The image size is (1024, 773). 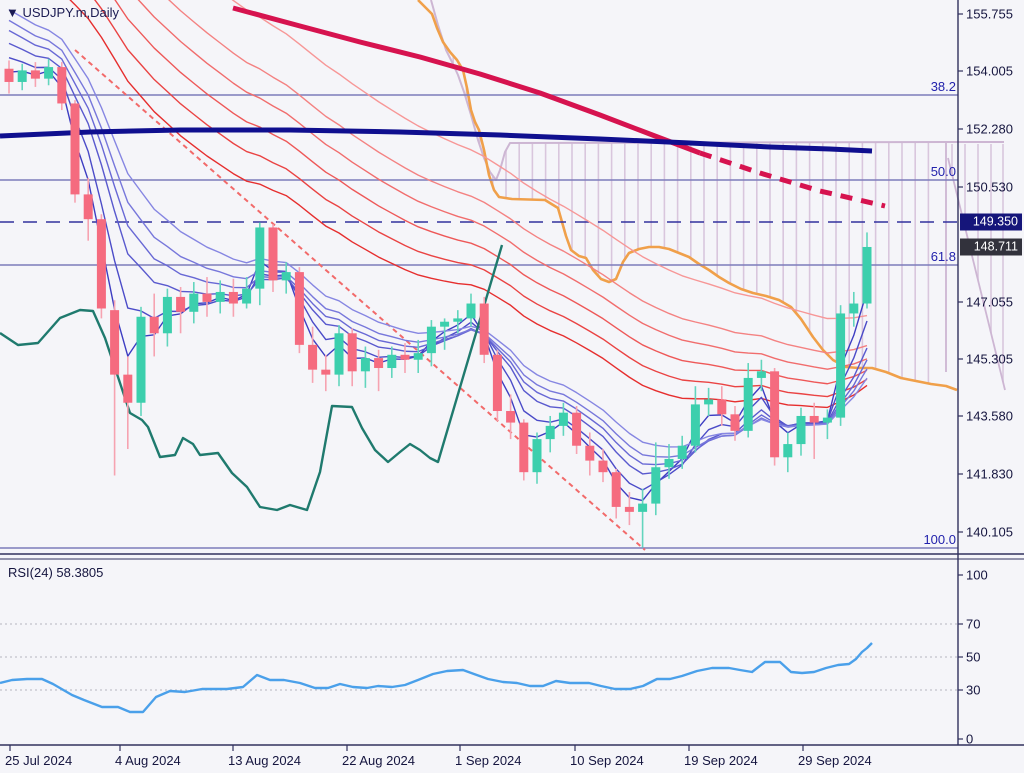 I want to click on price-axis-label: 147.055, so click(x=989, y=302).